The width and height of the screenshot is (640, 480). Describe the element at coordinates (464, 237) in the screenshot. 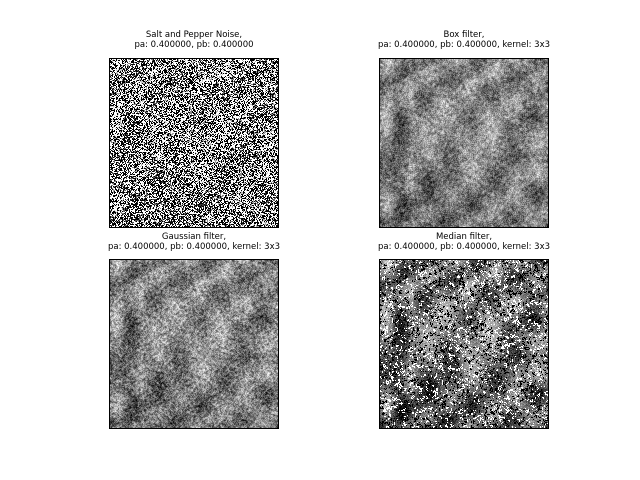

I see `panel-title-line1: Median filter,` at that location.